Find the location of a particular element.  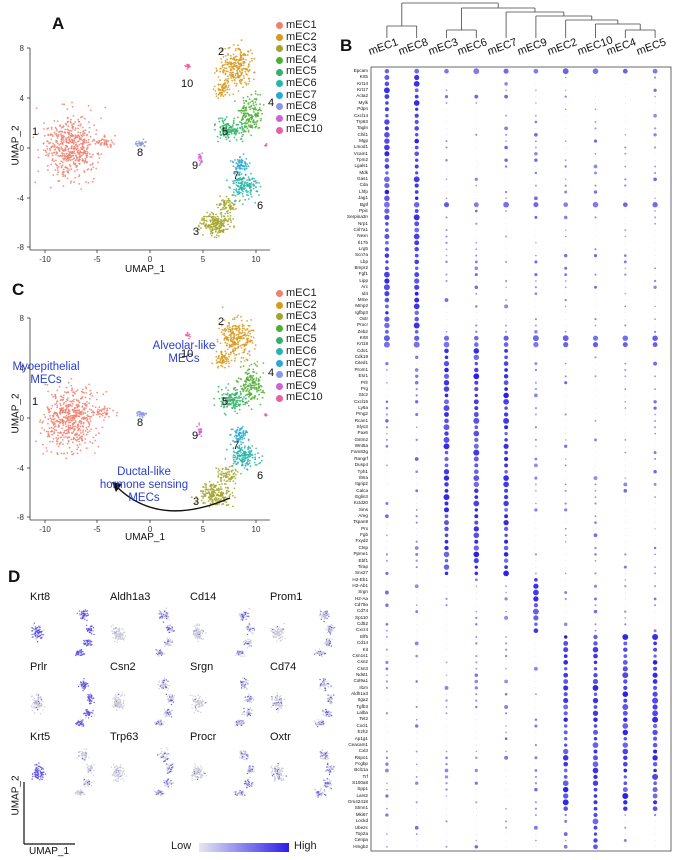

trajectory-arrow is located at coordinates (174, 499).